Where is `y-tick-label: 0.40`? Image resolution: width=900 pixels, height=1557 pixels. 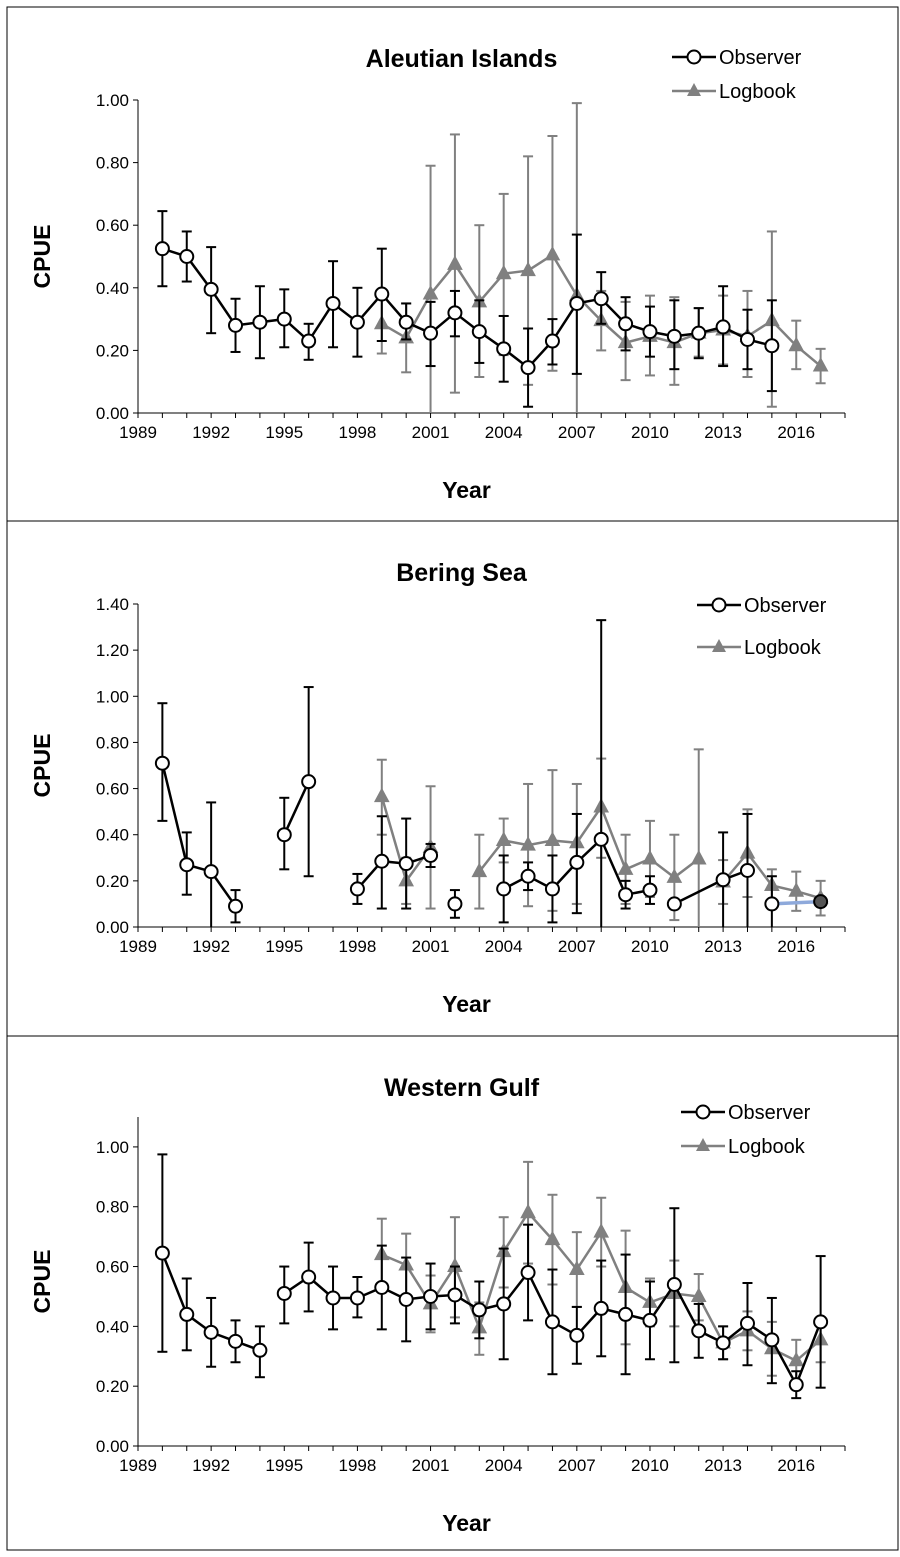
y-tick-label: 0.40 is located at coordinates (112, 1326).